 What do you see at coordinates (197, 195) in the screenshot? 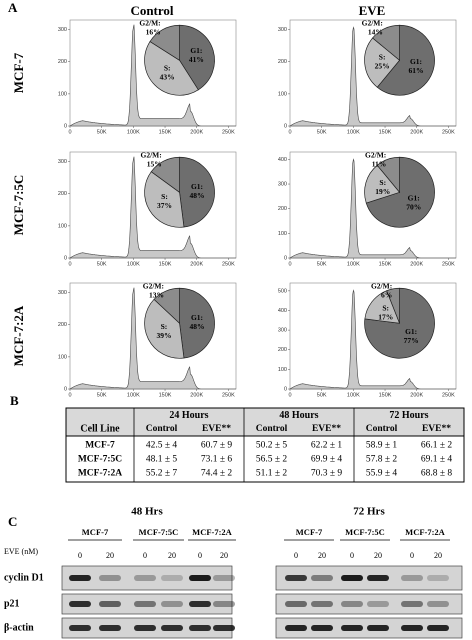
I see `pie-value-label: 48%` at bounding box center [197, 195].